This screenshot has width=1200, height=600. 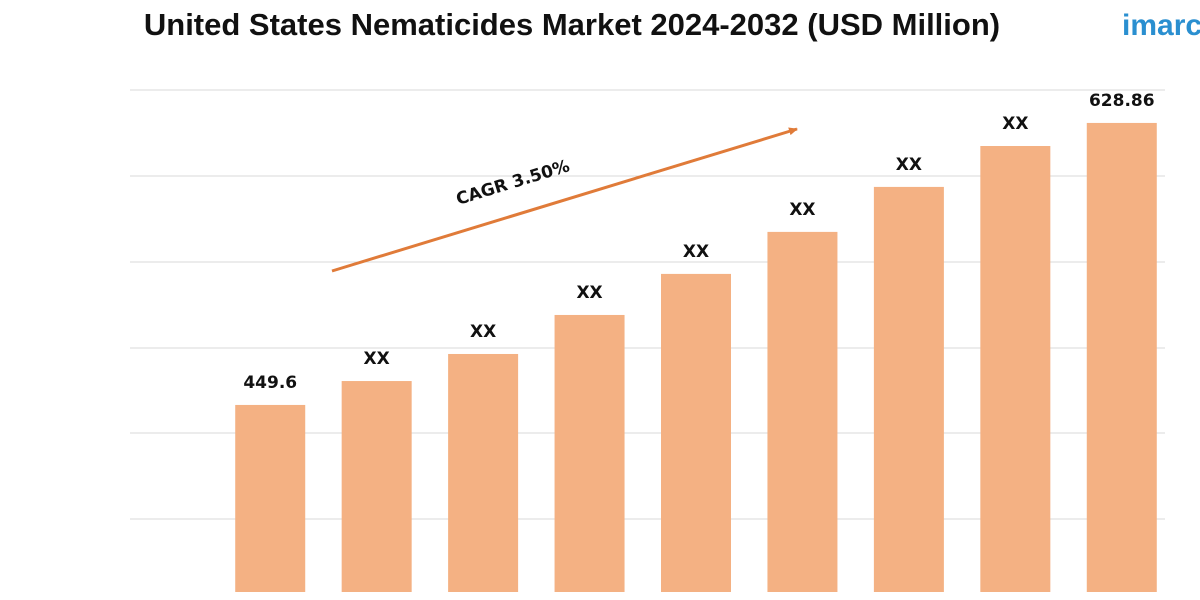 What do you see at coordinates (564, 200) in the screenshot?
I see `cagr-arrow` at bounding box center [564, 200].